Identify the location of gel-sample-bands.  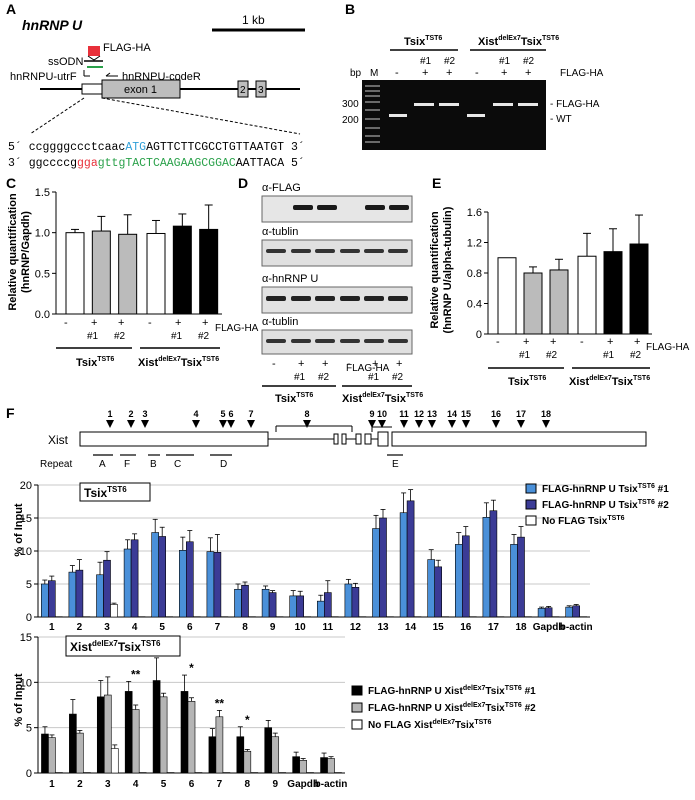
(463, 110).